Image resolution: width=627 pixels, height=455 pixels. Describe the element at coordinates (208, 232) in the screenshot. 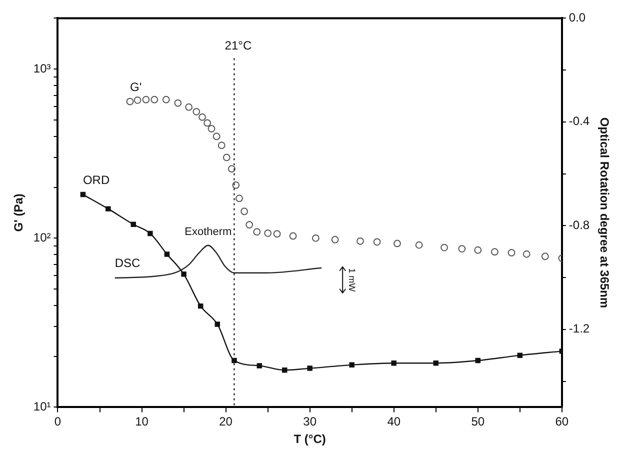

I see `annotation: Exotherm` at that location.